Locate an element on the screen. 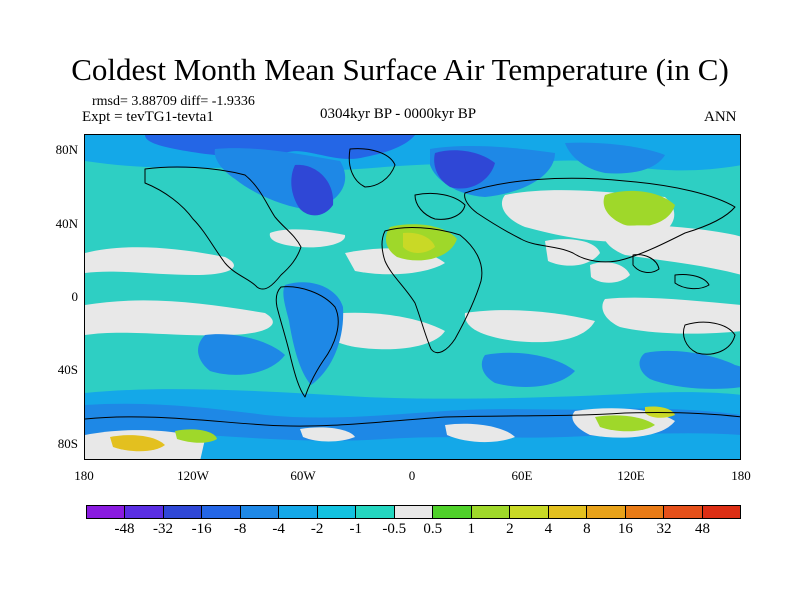 The image size is (800, 600). colorbar-label: -16 is located at coordinates (201, 529).